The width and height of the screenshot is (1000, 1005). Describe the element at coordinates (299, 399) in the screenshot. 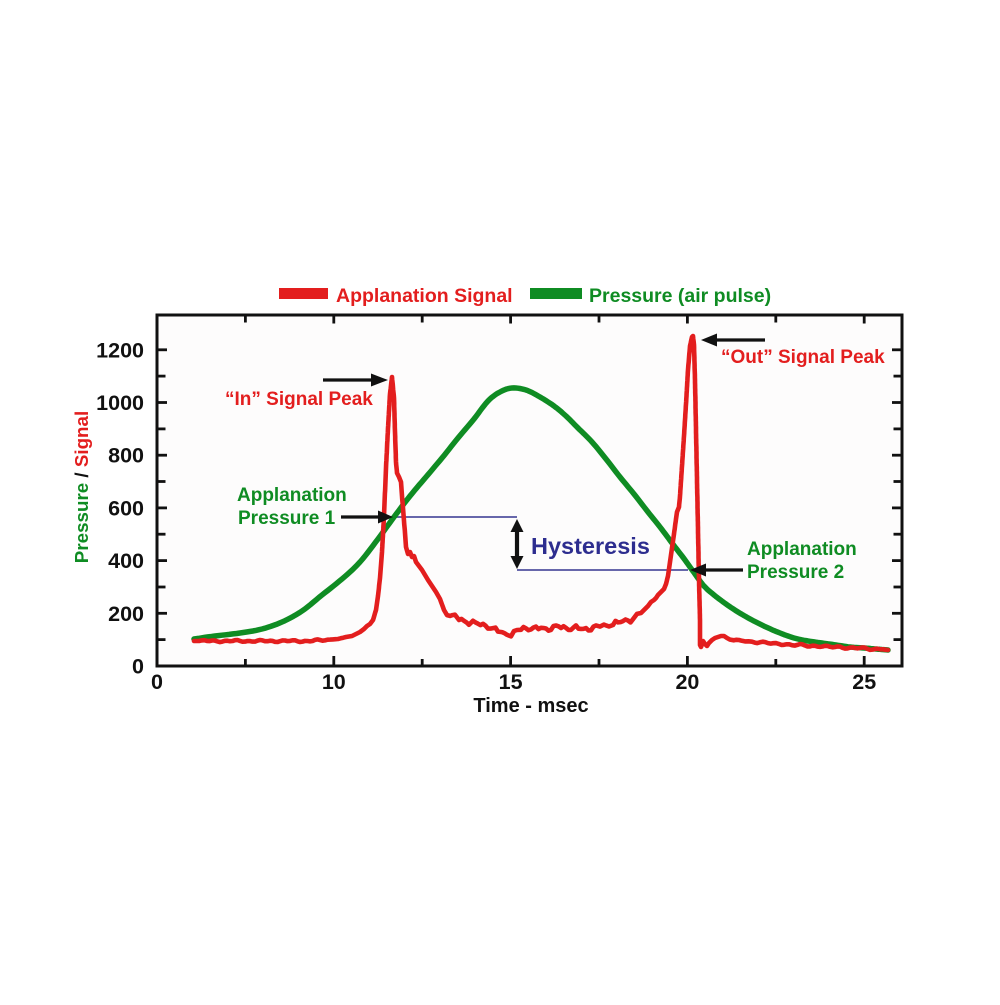

I see `svg-text: “In” Signal Peak` at that location.